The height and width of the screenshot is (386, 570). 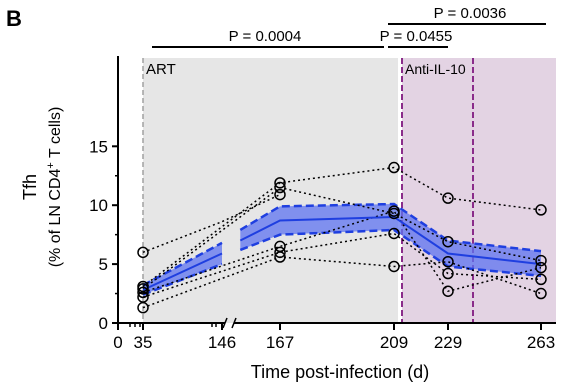 I want to click on x-axis-label: Time post-infection (d), so click(x=340, y=372).